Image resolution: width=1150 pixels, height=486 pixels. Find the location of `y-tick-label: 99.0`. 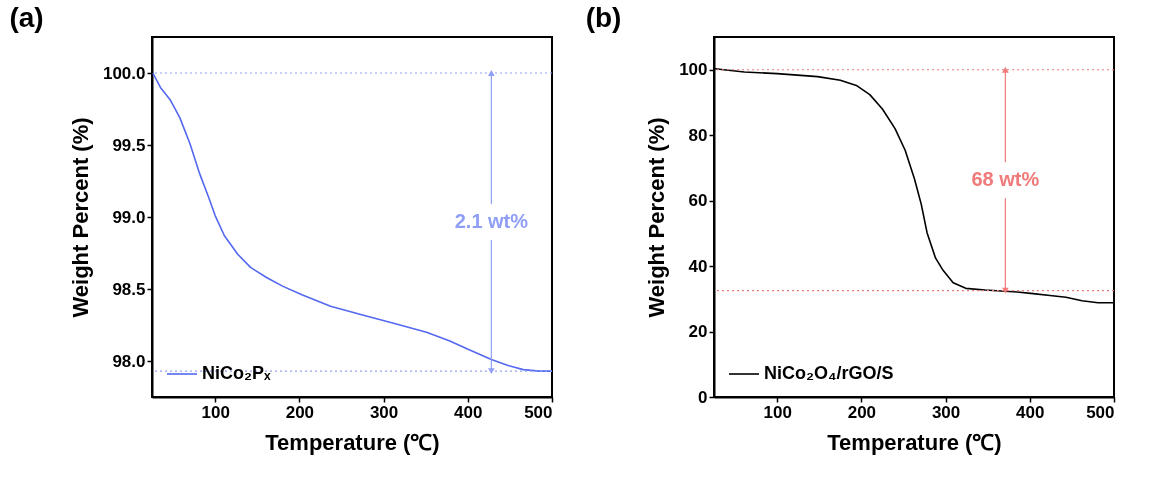

y-tick-label: 99.0 is located at coordinates (129, 217).